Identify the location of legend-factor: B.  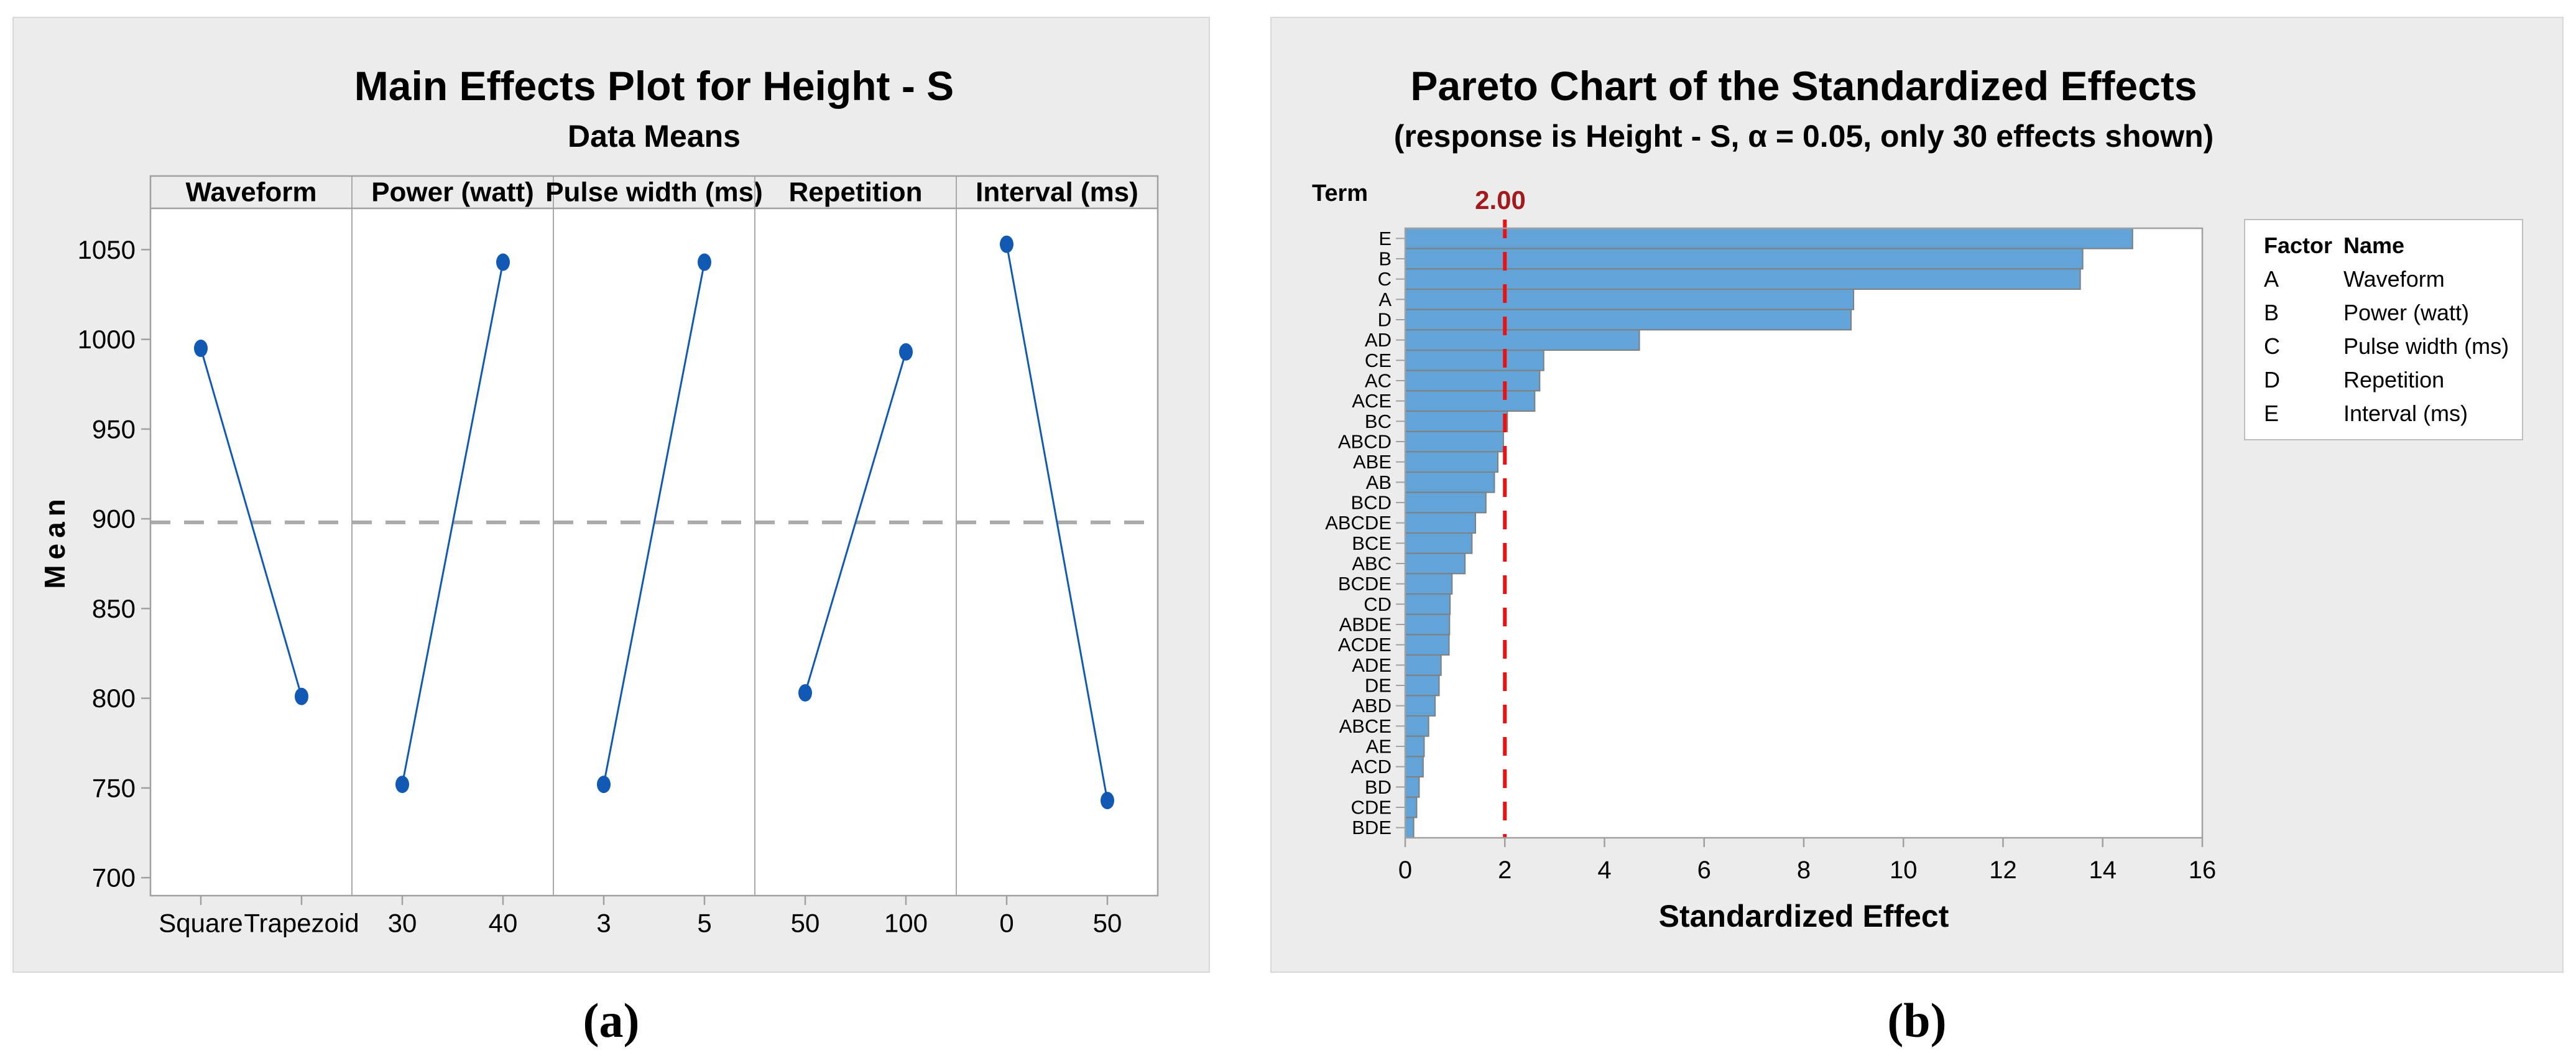
(2271, 312).